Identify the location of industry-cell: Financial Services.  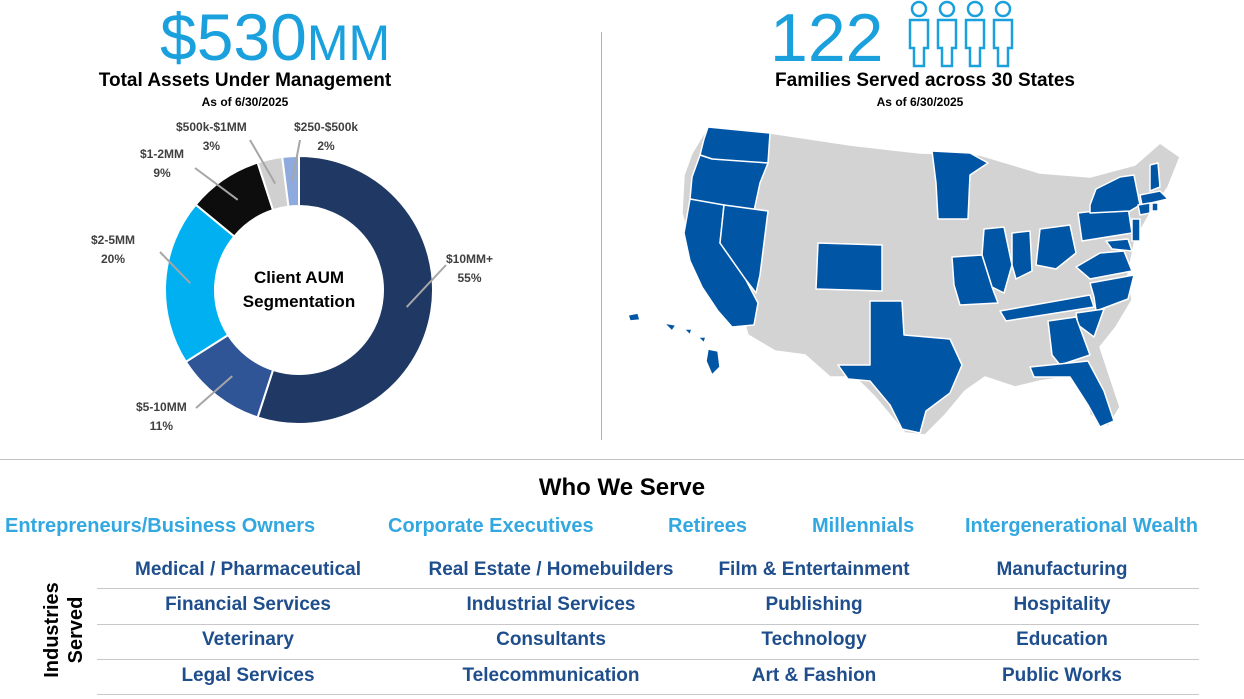
(248, 604).